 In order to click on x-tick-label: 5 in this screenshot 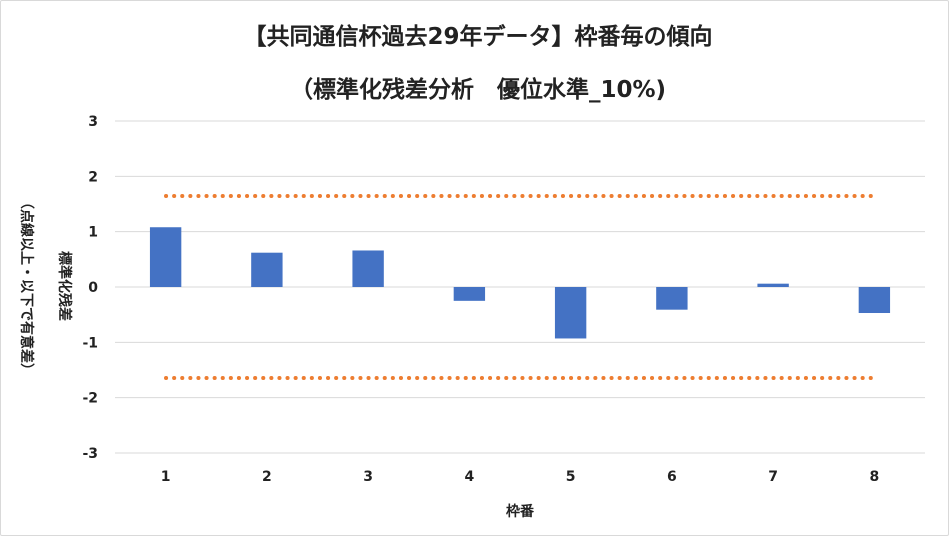, I will do `click(571, 477)`.